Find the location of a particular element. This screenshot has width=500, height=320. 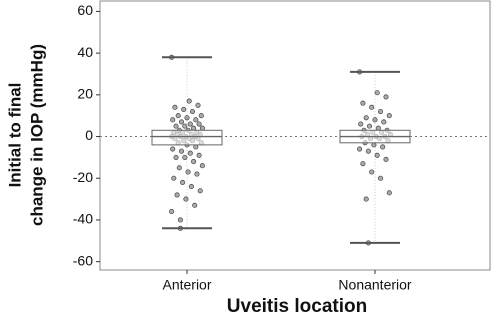

y-tick-label: -60 is located at coordinates (83, 260).